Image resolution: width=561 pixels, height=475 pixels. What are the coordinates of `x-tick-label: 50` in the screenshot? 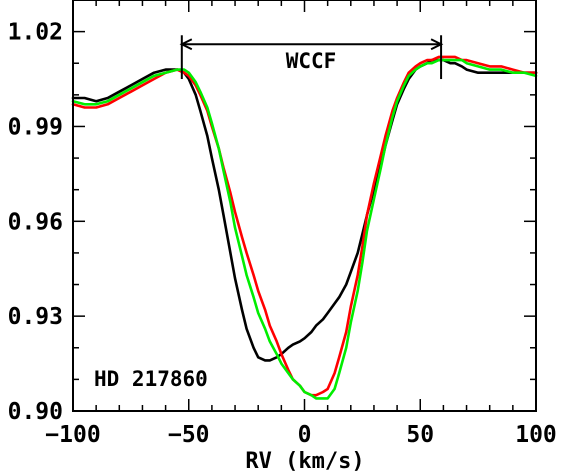 It's located at (420, 435).